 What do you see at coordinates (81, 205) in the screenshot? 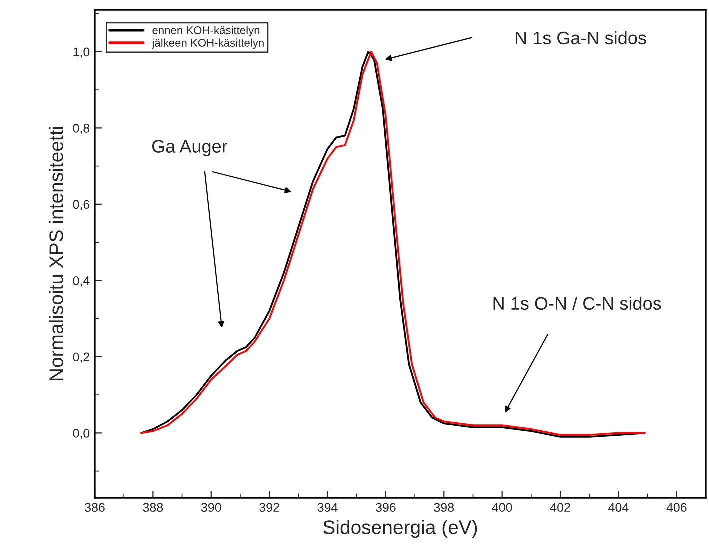
I see `y-tick-label: 0,6` at bounding box center [81, 205].